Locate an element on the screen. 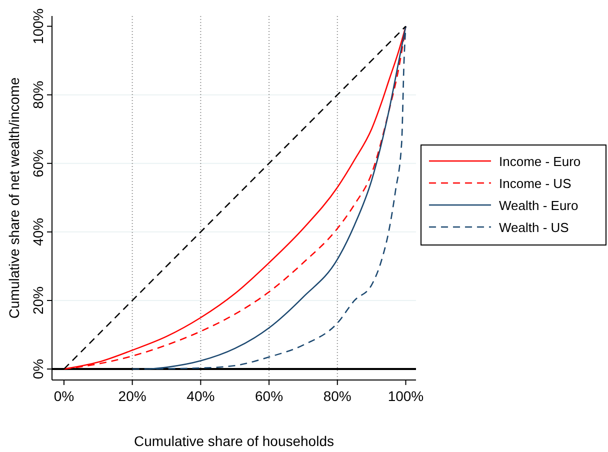 This screenshot has height=452, width=608. y-tick-label: 60% is located at coordinates (38, 163).